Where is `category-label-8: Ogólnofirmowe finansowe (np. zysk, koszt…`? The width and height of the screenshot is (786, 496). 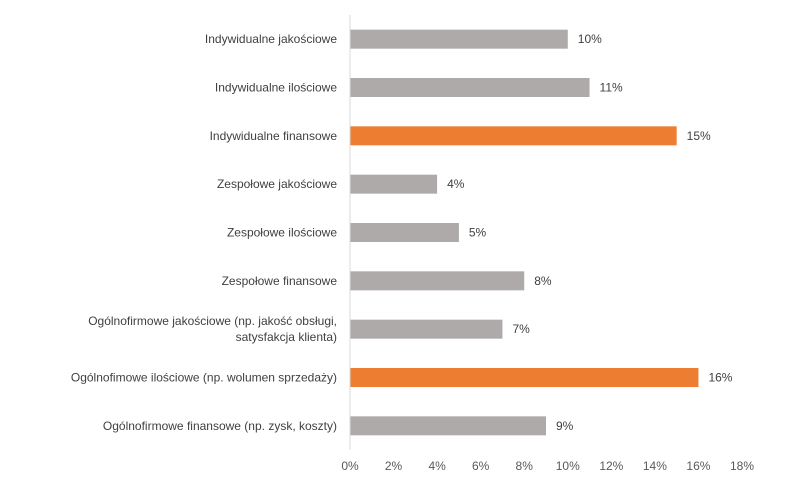
category-label-8: Ogólnofirmowe finansowe (np. zysk, koszt… is located at coordinates (220, 426).